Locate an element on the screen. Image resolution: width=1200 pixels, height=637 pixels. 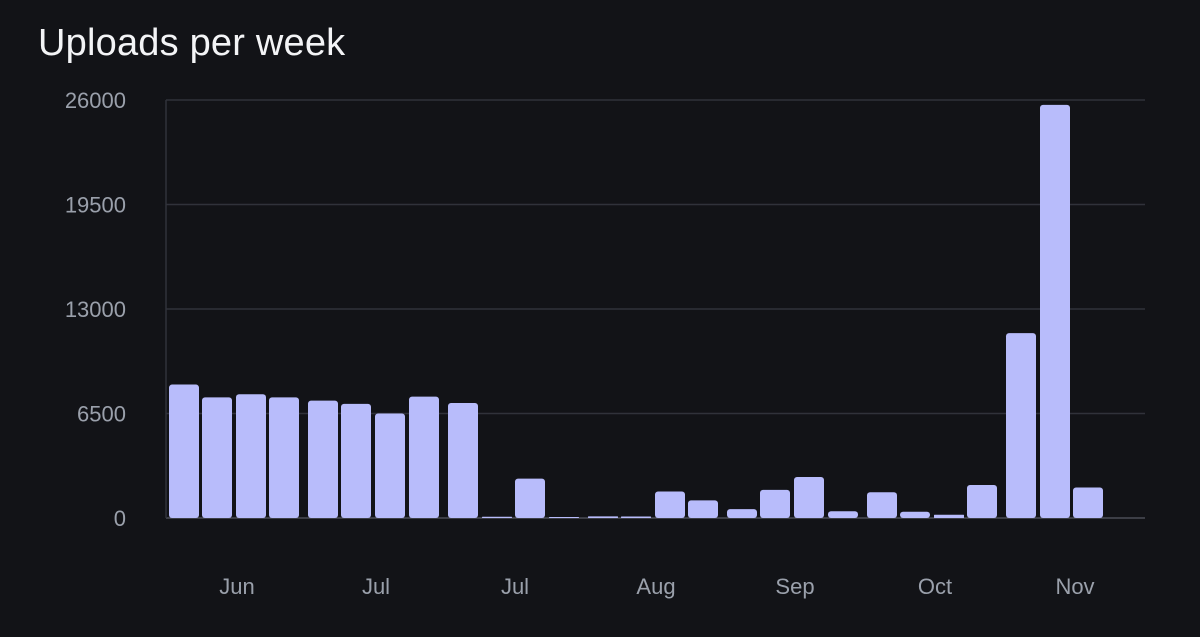
y-tick-label: 13000 is located at coordinates (95, 309).